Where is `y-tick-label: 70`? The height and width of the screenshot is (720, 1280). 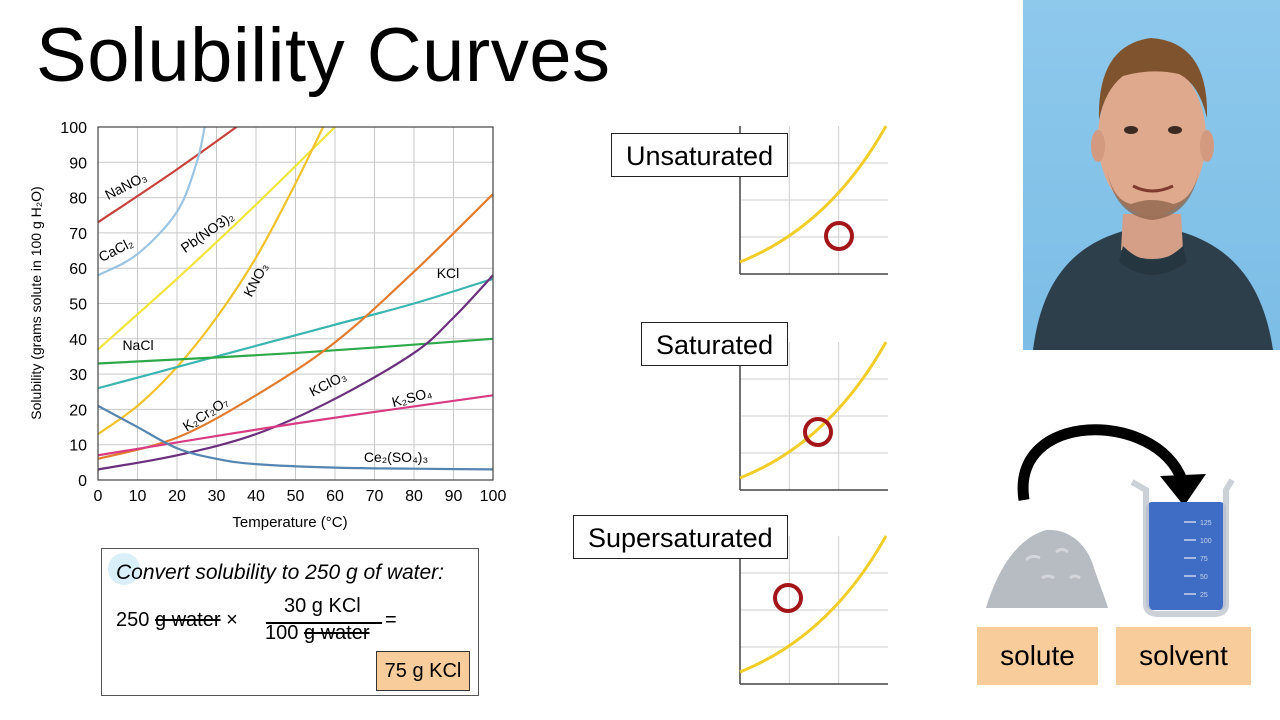 y-tick-label: 70 is located at coordinates (78, 234).